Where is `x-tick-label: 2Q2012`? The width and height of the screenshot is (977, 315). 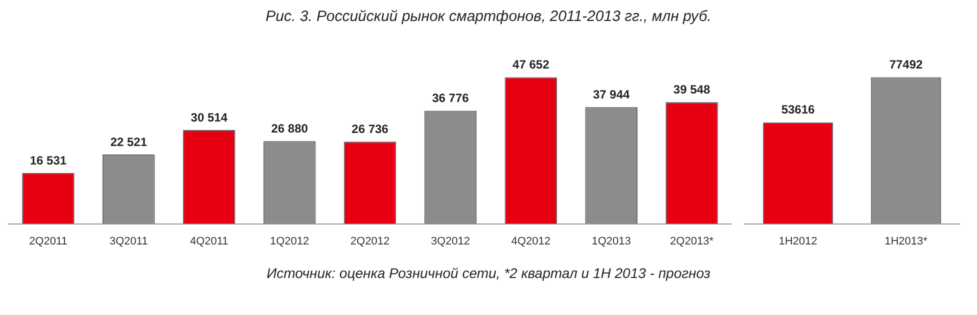 x-tick-label: 2Q2012 is located at coordinates (370, 241).